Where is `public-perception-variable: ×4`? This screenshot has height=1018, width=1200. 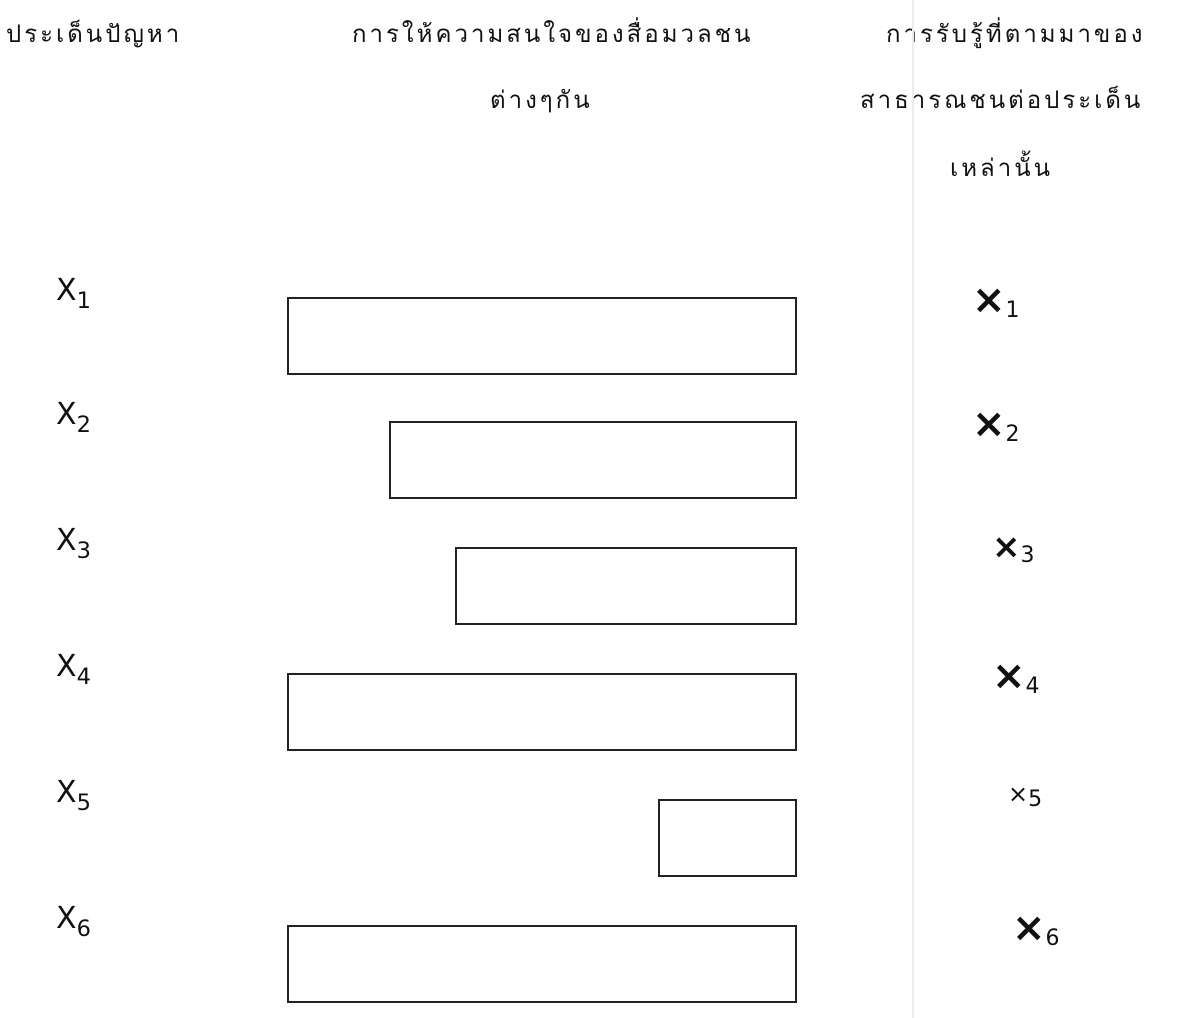
public-perception-variable: ×4 is located at coordinates (1016, 676).